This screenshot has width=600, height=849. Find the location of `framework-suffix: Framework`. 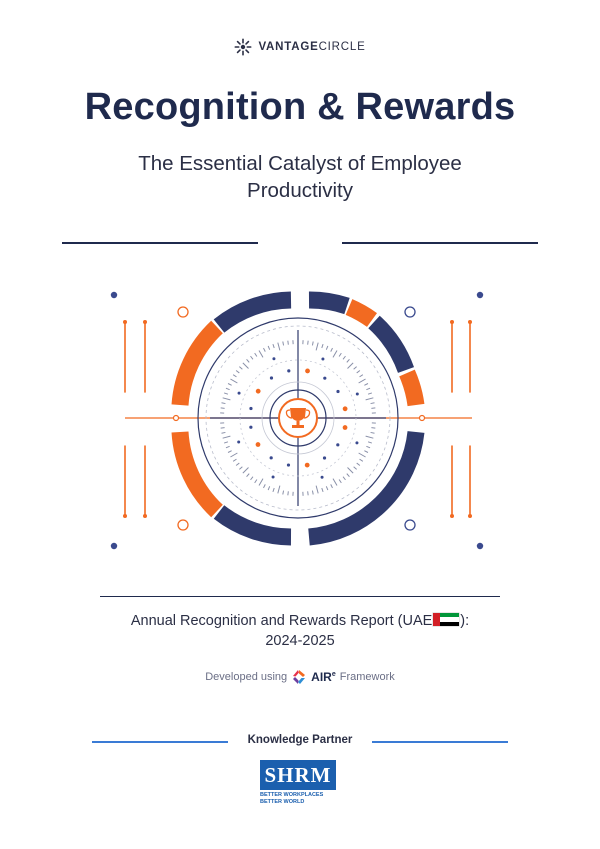

framework-suffix: Framework is located at coordinates (367, 677).